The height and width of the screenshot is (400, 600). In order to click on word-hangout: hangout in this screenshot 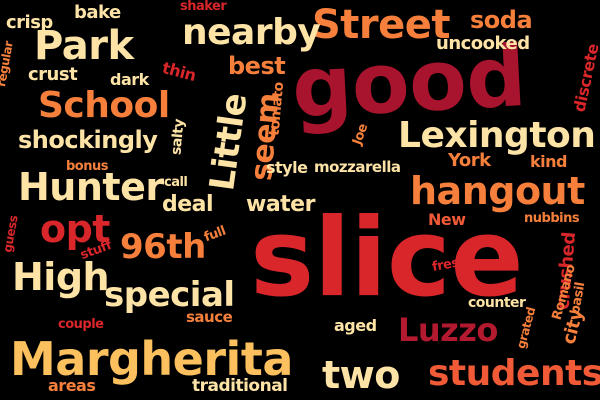, I will do `click(497, 191)`.